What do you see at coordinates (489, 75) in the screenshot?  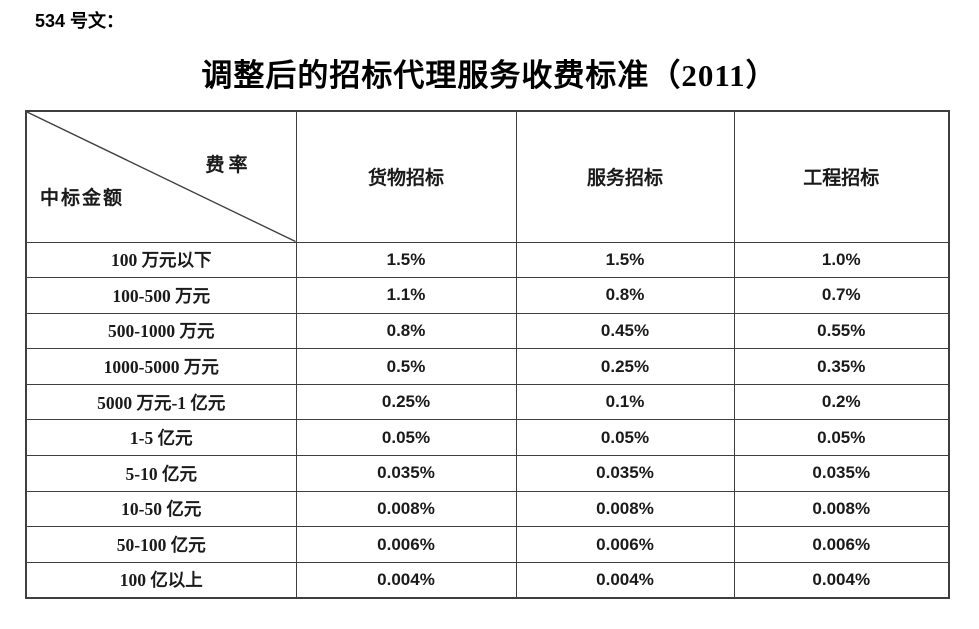 I see `page-title: 调整后的招标代理服务收费标准（2011）` at bounding box center [489, 75].